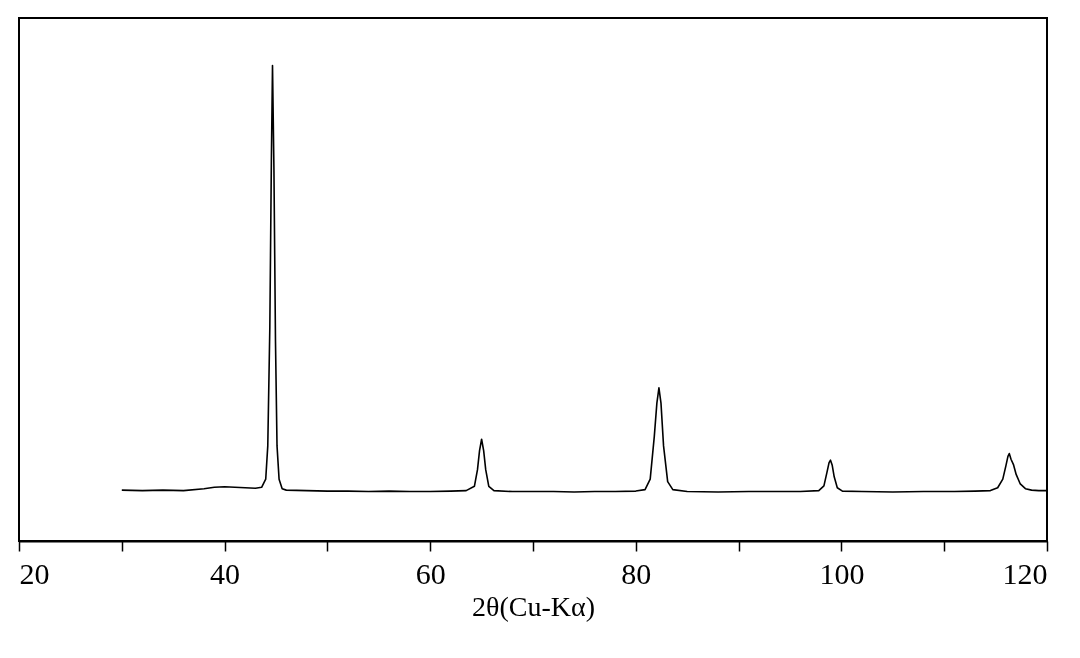 This screenshot has width=1080, height=658. Describe the element at coordinates (533, 606) in the screenshot. I see `x-axis-title: 2θ(Cu-Kα)` at that location.